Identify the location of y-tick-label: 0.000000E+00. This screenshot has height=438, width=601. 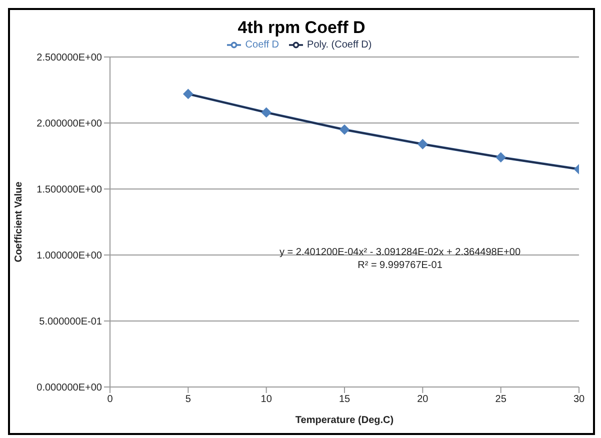
(69, 388).